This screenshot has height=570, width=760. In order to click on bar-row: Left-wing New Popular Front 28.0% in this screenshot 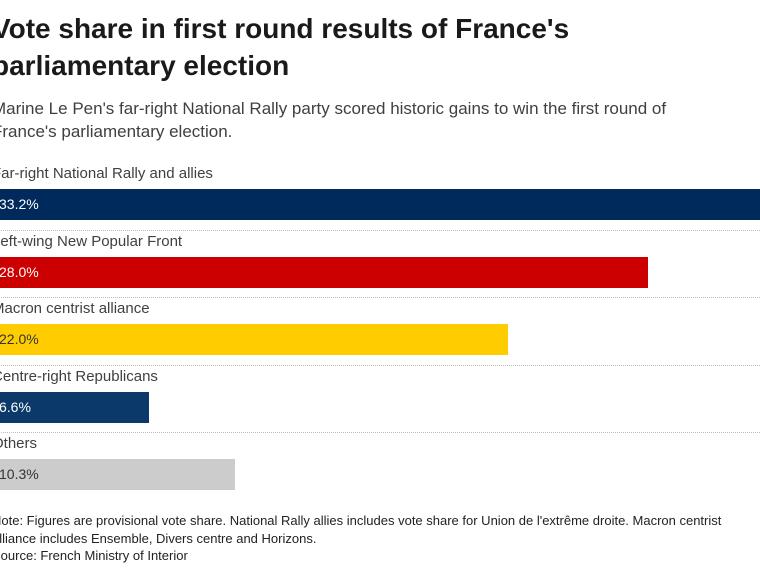, I will do `click(380, 264)`.